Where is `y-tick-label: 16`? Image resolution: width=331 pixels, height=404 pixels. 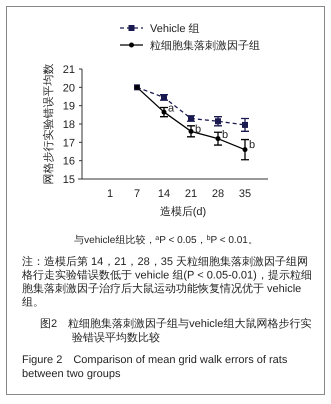 y-tick-label: 16 is located at coordinates (68, 162).